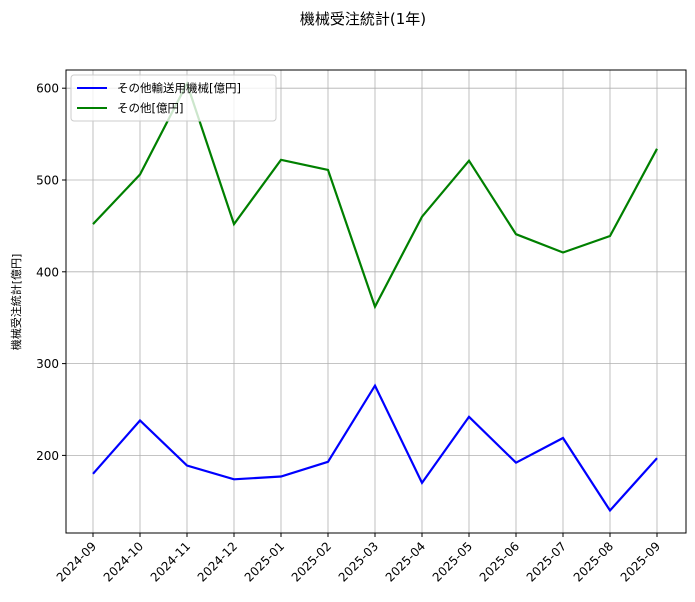 The height and width of the screenshot is (602, 695). Describe the element at coordinates (452, 561) in the screenshot. I see `x-tick-label: 2025-05` at that location.